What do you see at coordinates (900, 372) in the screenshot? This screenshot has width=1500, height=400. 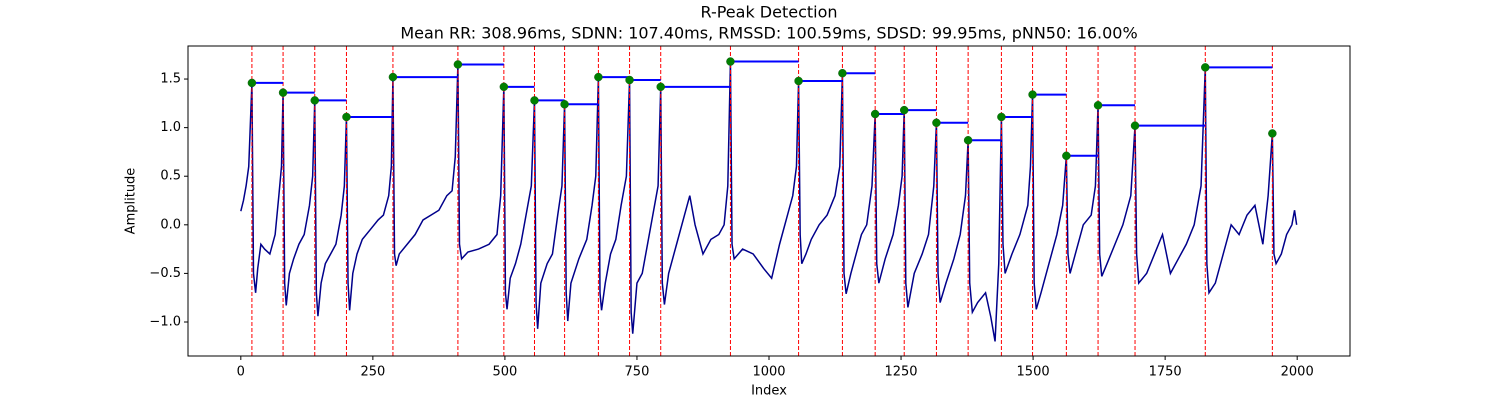 I see `x-tick-label: 1250` at bounding box center [900, 372].